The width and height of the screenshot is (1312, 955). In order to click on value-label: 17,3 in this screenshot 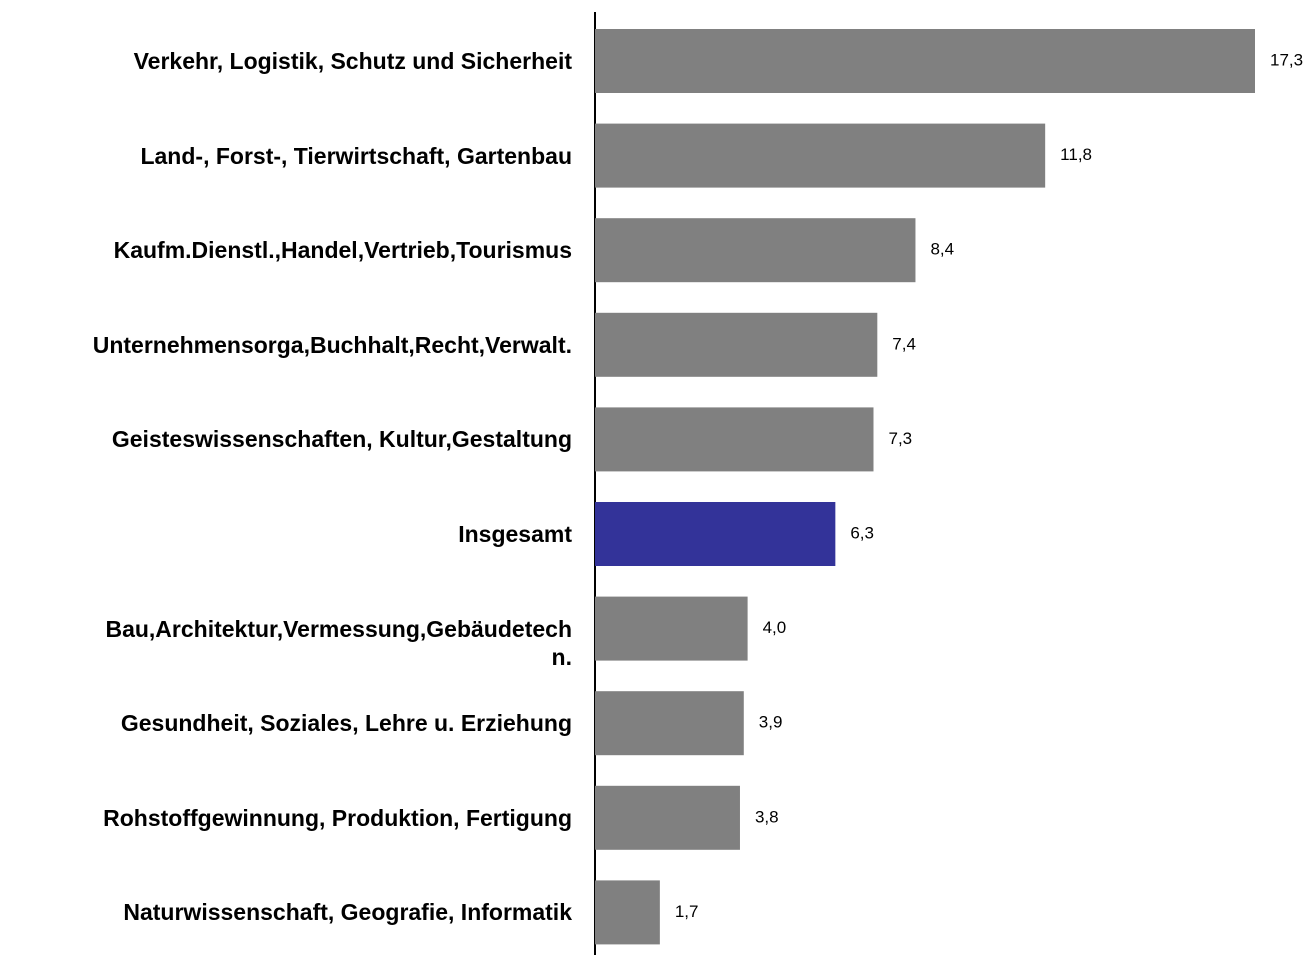, I will do `click(1286, 59)`.